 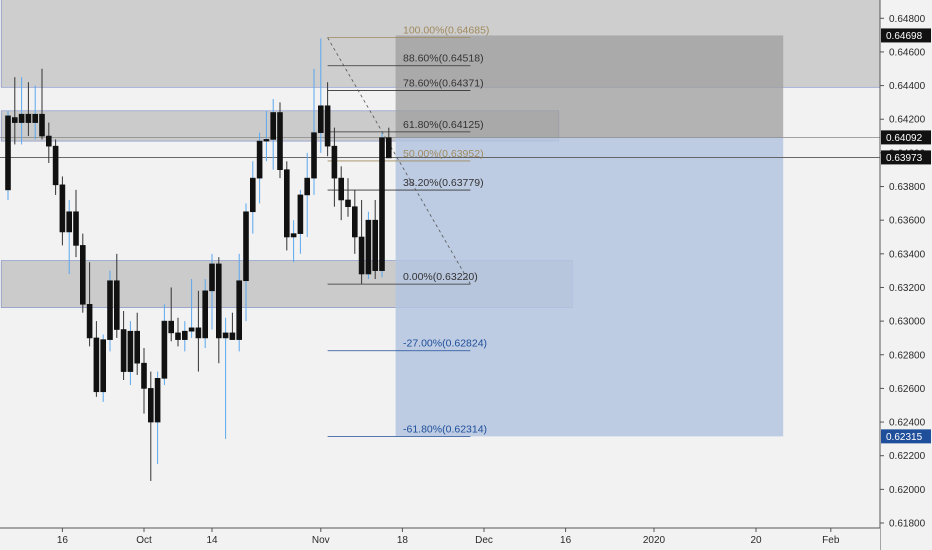 What do you see at coordinates (907, 52) in the screenshot?
I see `price-tick-label: 0.64600` at bounding box center [907, 52].